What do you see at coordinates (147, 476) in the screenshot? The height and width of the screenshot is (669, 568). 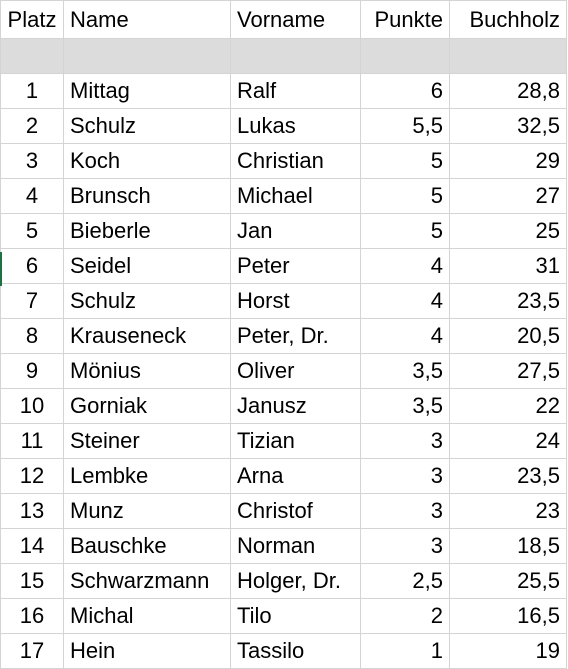 I see `cell-name: Lembke` at bounding box center [147, 476].